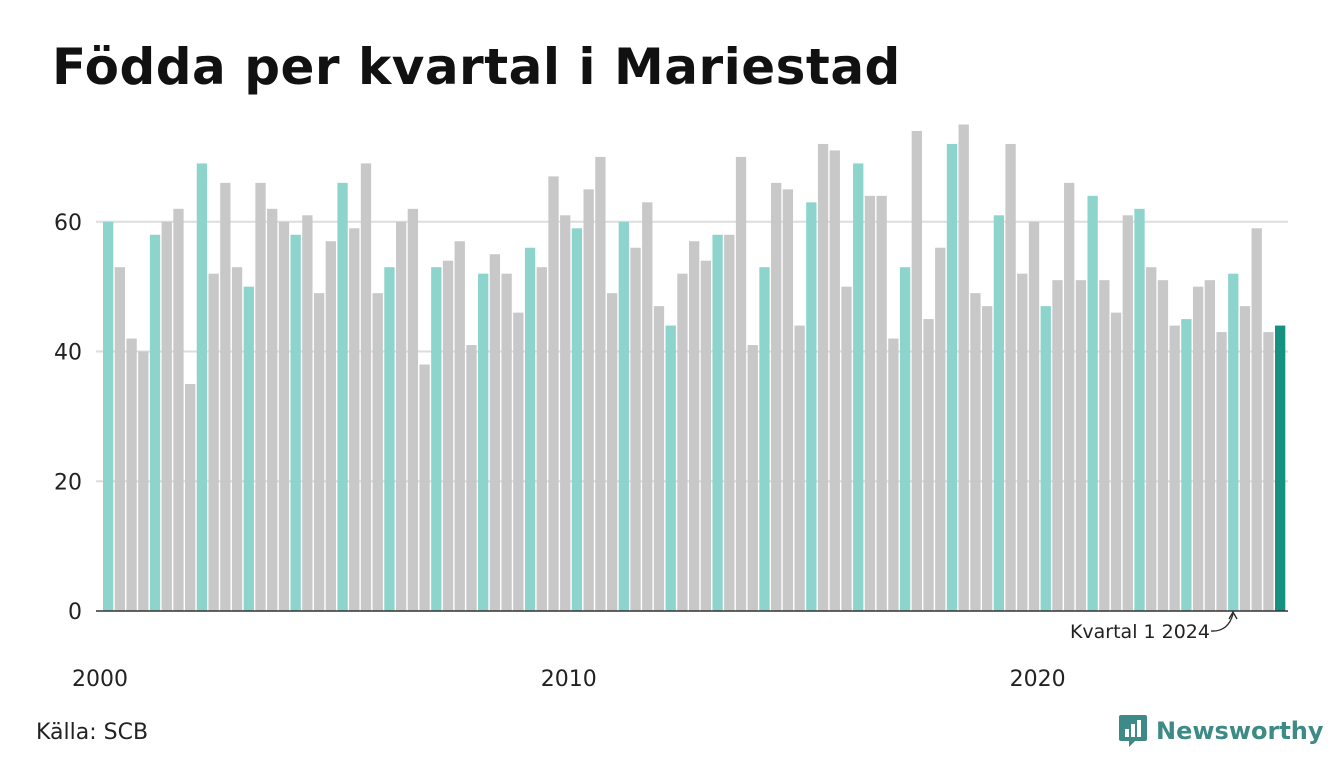  I want to click on x-axis-ticks: 2000 2010 2020, so click(569, 679).